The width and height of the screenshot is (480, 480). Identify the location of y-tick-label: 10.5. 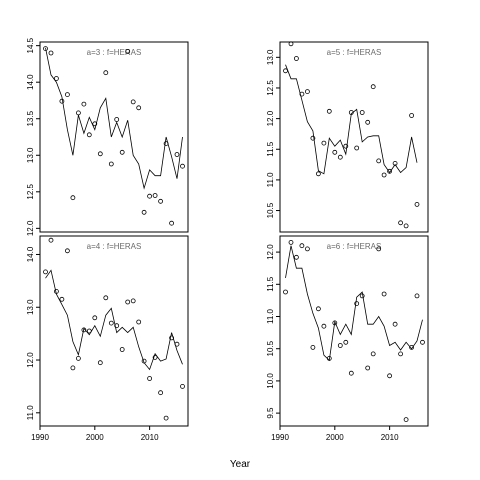
(270, 210).